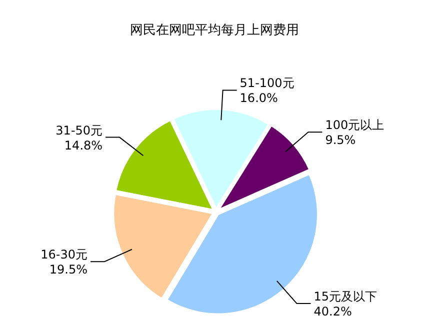 Image resolution: width=429 pixels, height=328 pixels. I want to click on data-label: 16.0%, so click(259, 98).